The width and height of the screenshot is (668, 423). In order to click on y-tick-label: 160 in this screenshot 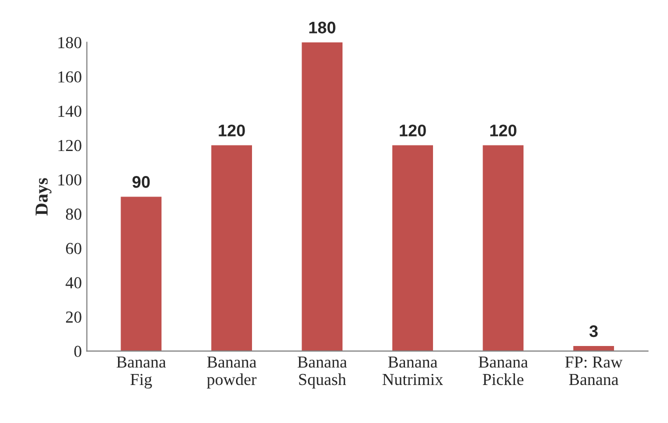, I will do `click(70, 77)`.